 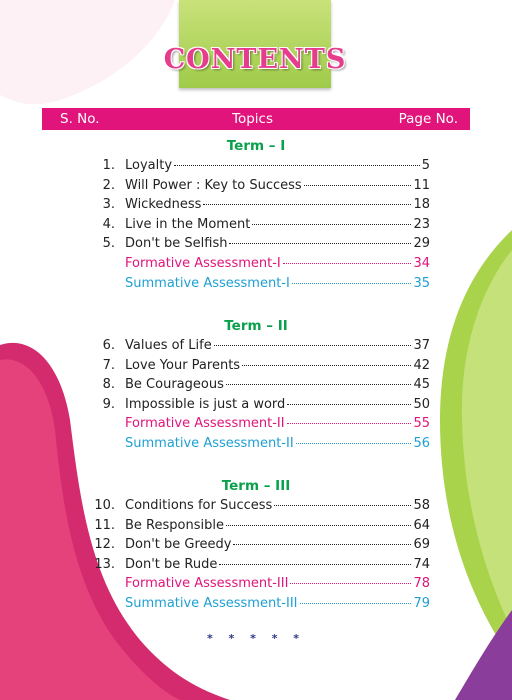 What do you see at coordinates (183, 365) in the screenshot?
I see `entry-title: Love Your Parents` at bounding box center [183, 365].